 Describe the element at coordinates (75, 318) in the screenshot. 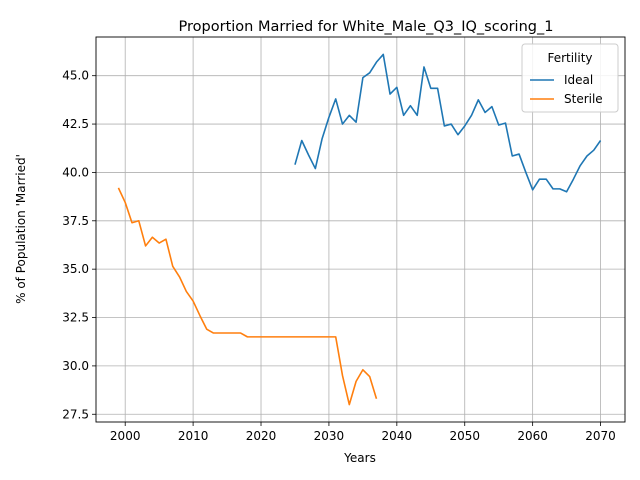

I see `y-tick-label: 32.5` at that location.